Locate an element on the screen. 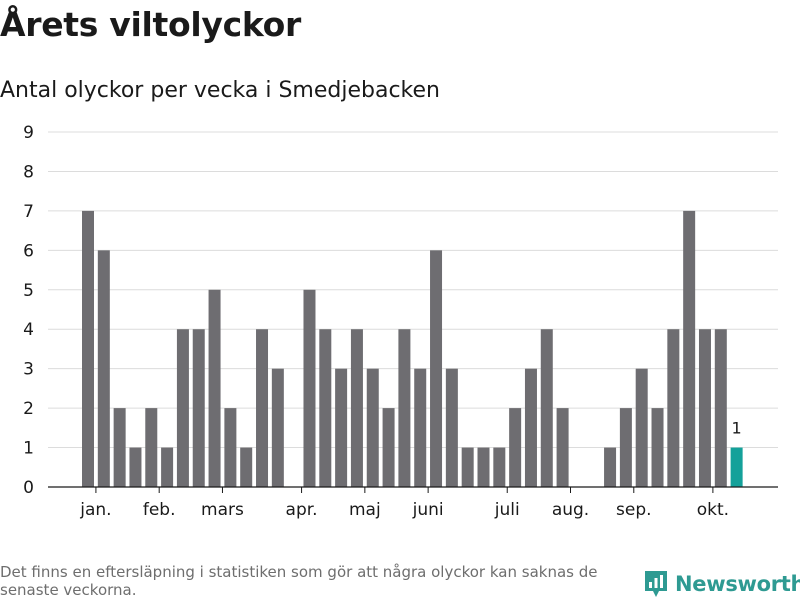 This screenshot has width=800, height=600. x-axis: jan. feb. mars apr. maj juni juli aug. sep. okt. is located at coordinates (413, 503).